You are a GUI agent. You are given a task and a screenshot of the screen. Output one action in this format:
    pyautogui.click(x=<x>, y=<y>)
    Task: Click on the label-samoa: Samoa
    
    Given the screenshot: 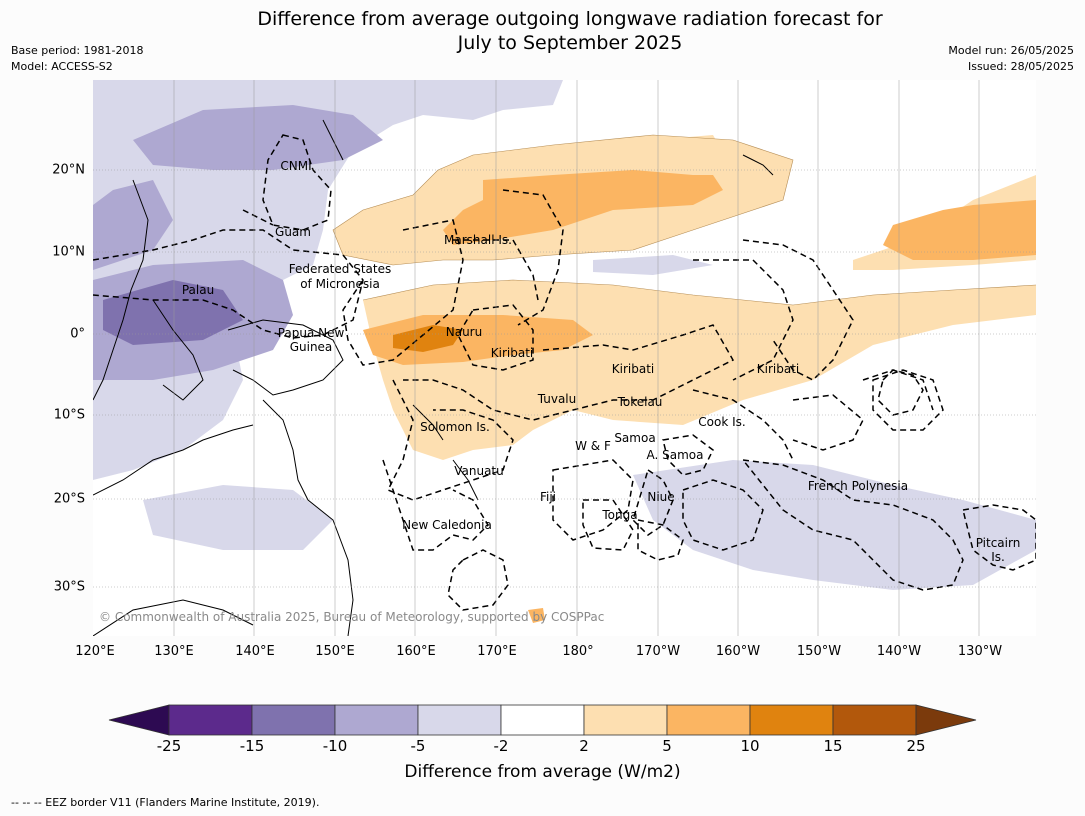 What is the action you would take?
    pyautogui.click(x=634, y=438)
    